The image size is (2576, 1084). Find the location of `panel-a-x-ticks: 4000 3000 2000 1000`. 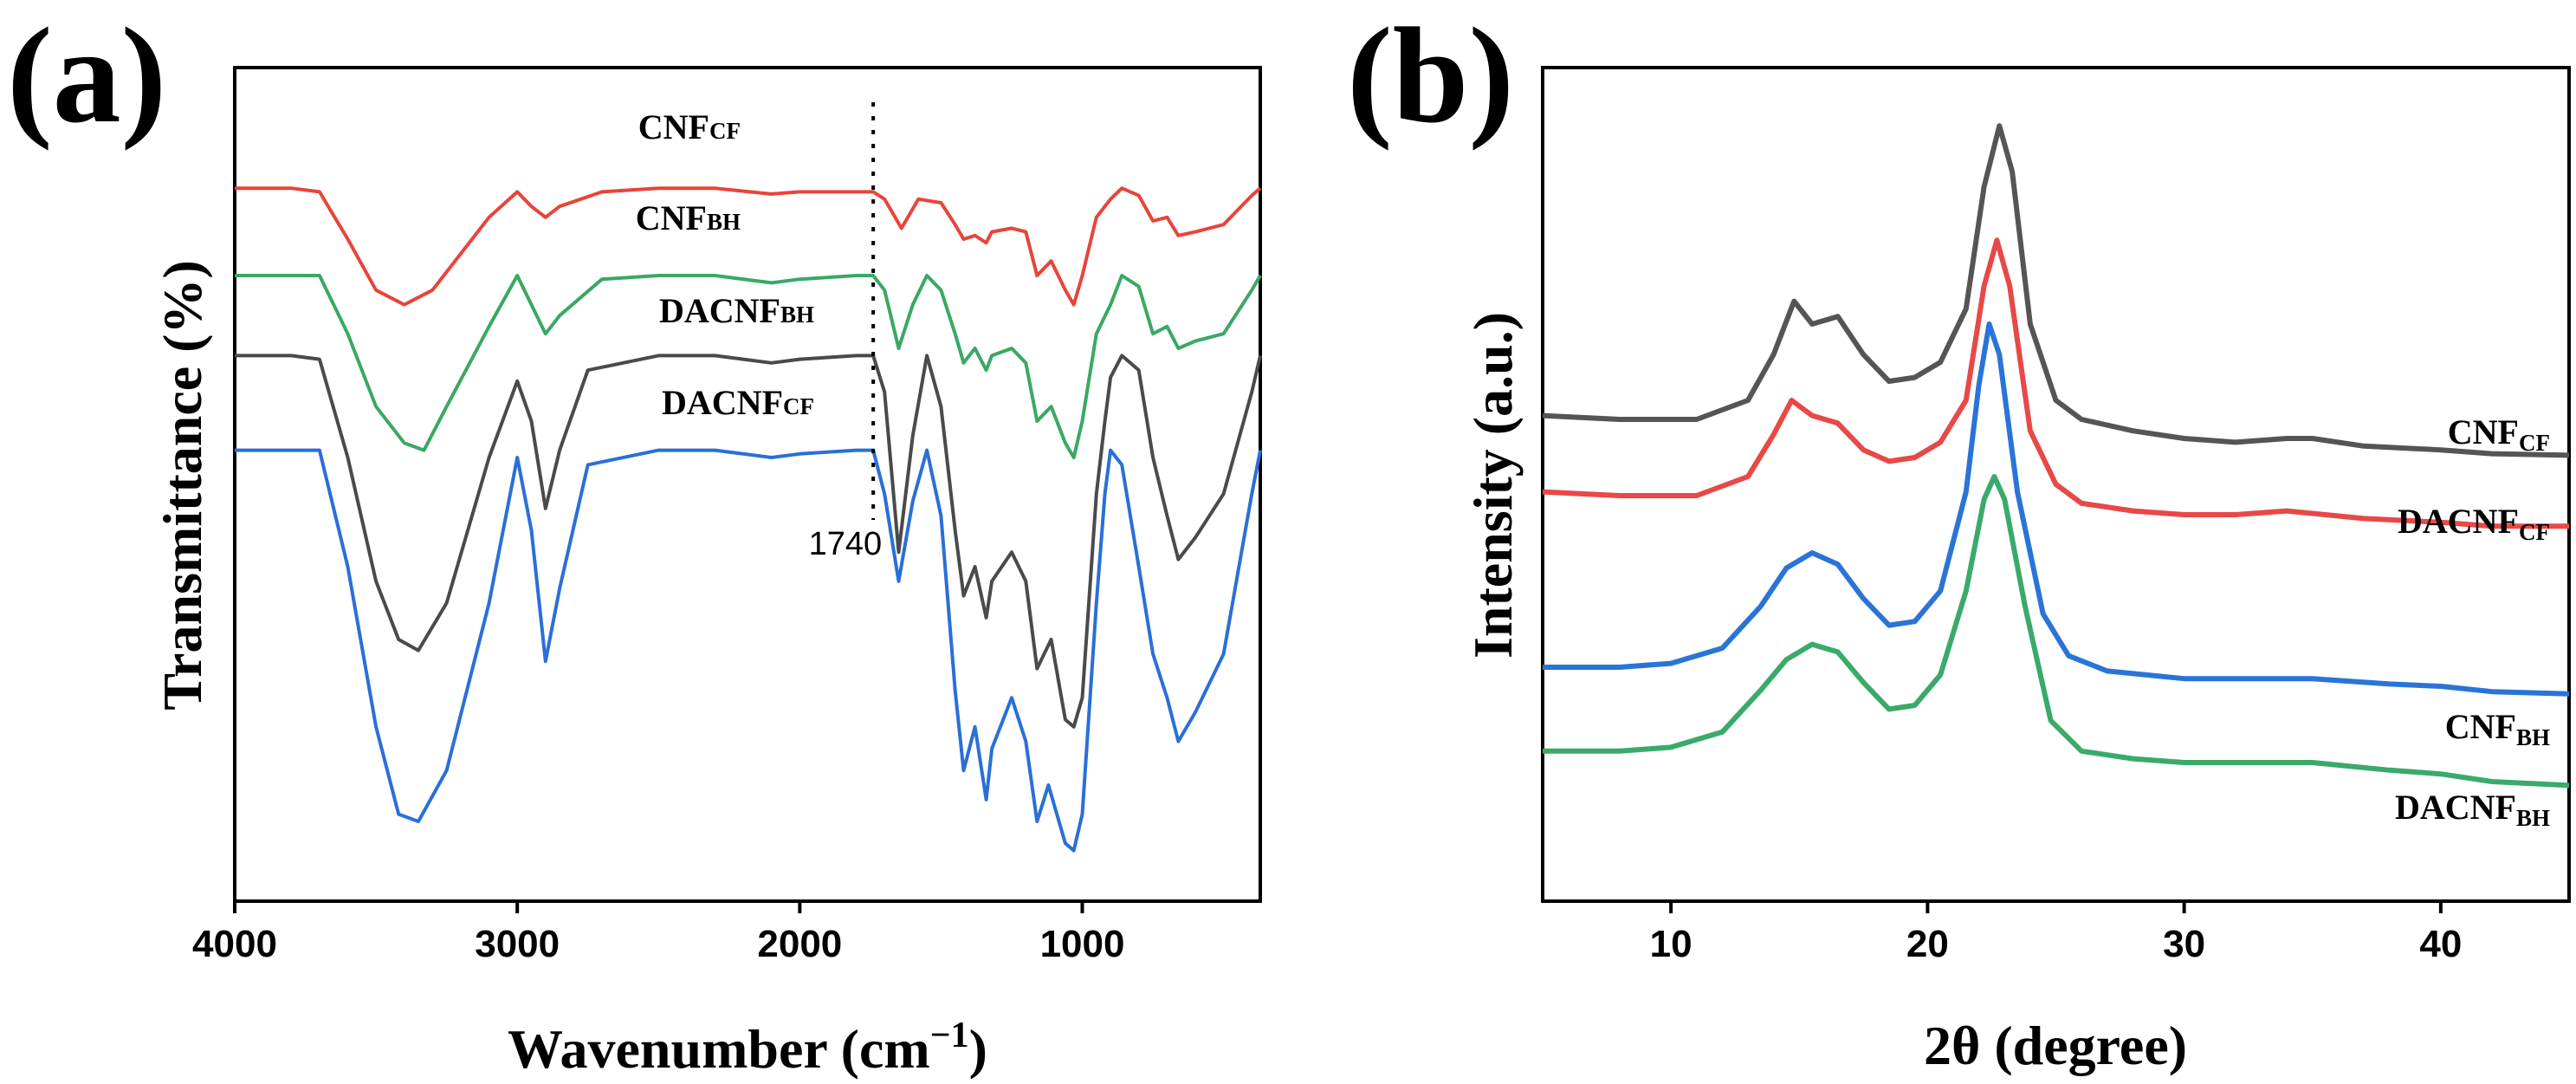

panel-a-x-ticks: 4000 3000 2000 1000 is located at coordinates (658, 933).